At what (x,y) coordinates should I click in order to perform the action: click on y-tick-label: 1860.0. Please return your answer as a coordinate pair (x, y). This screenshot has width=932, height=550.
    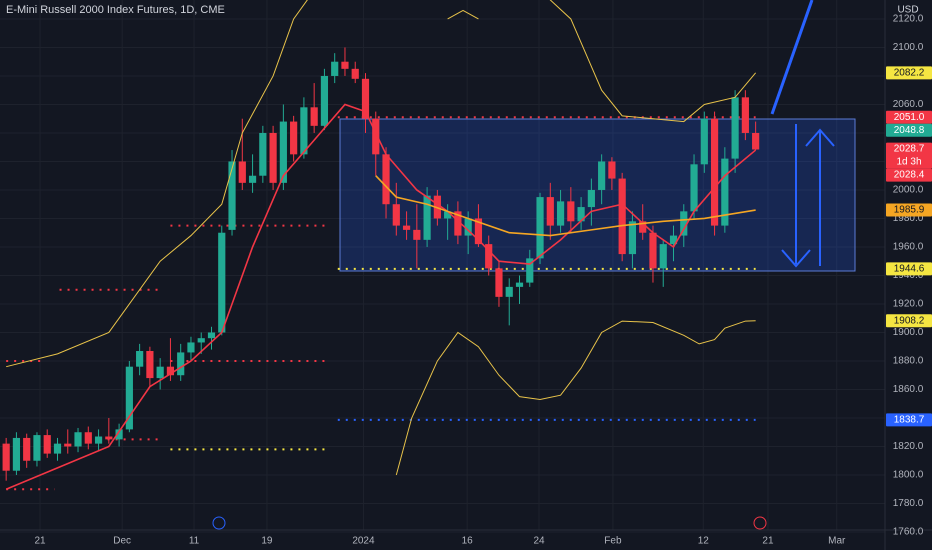
    Looking at the image, I should click on (908, 389).